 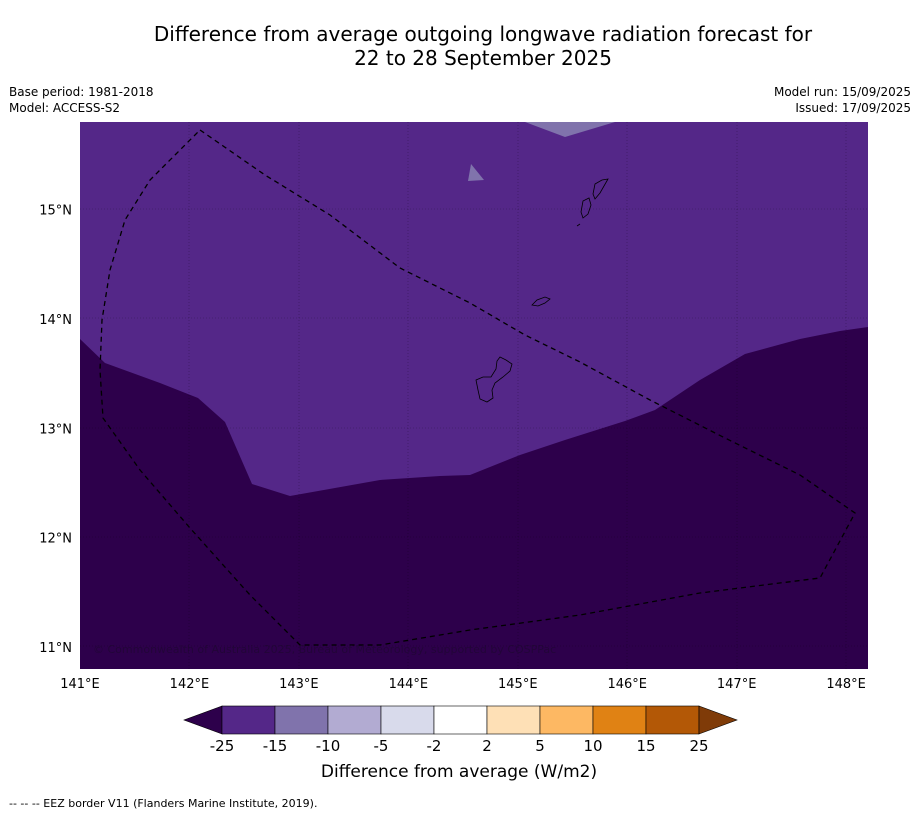 What do you see at coordinates (542, 290) in the screenshot?
I see `islands` at bounding box center [542, 290].